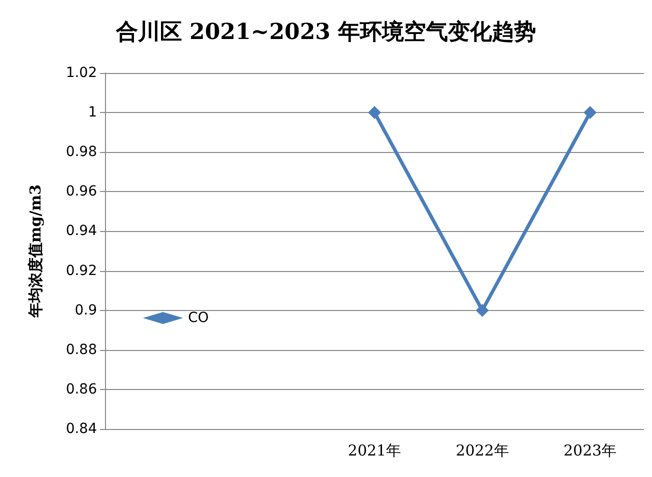 Image resolution: width=652 pixels, height=477 pixels. Describe the element at coordinates (82, 429) in the screenshot. I see `y-tick-label: 0.84` at that location.